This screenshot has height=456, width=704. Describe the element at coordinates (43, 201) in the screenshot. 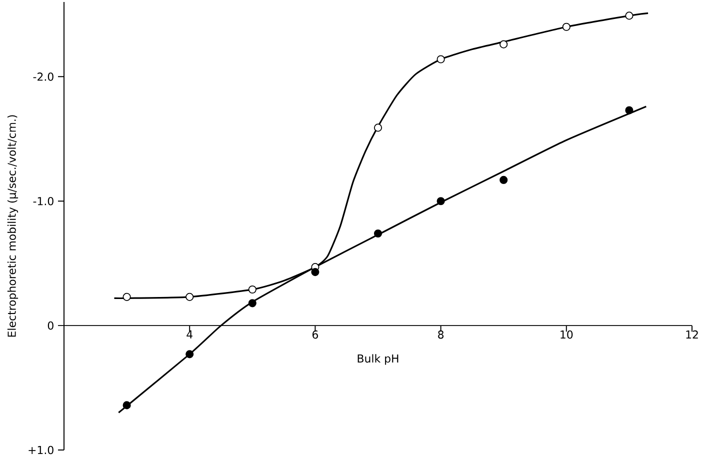

I see `y-tick-label: -1.0` at that location.